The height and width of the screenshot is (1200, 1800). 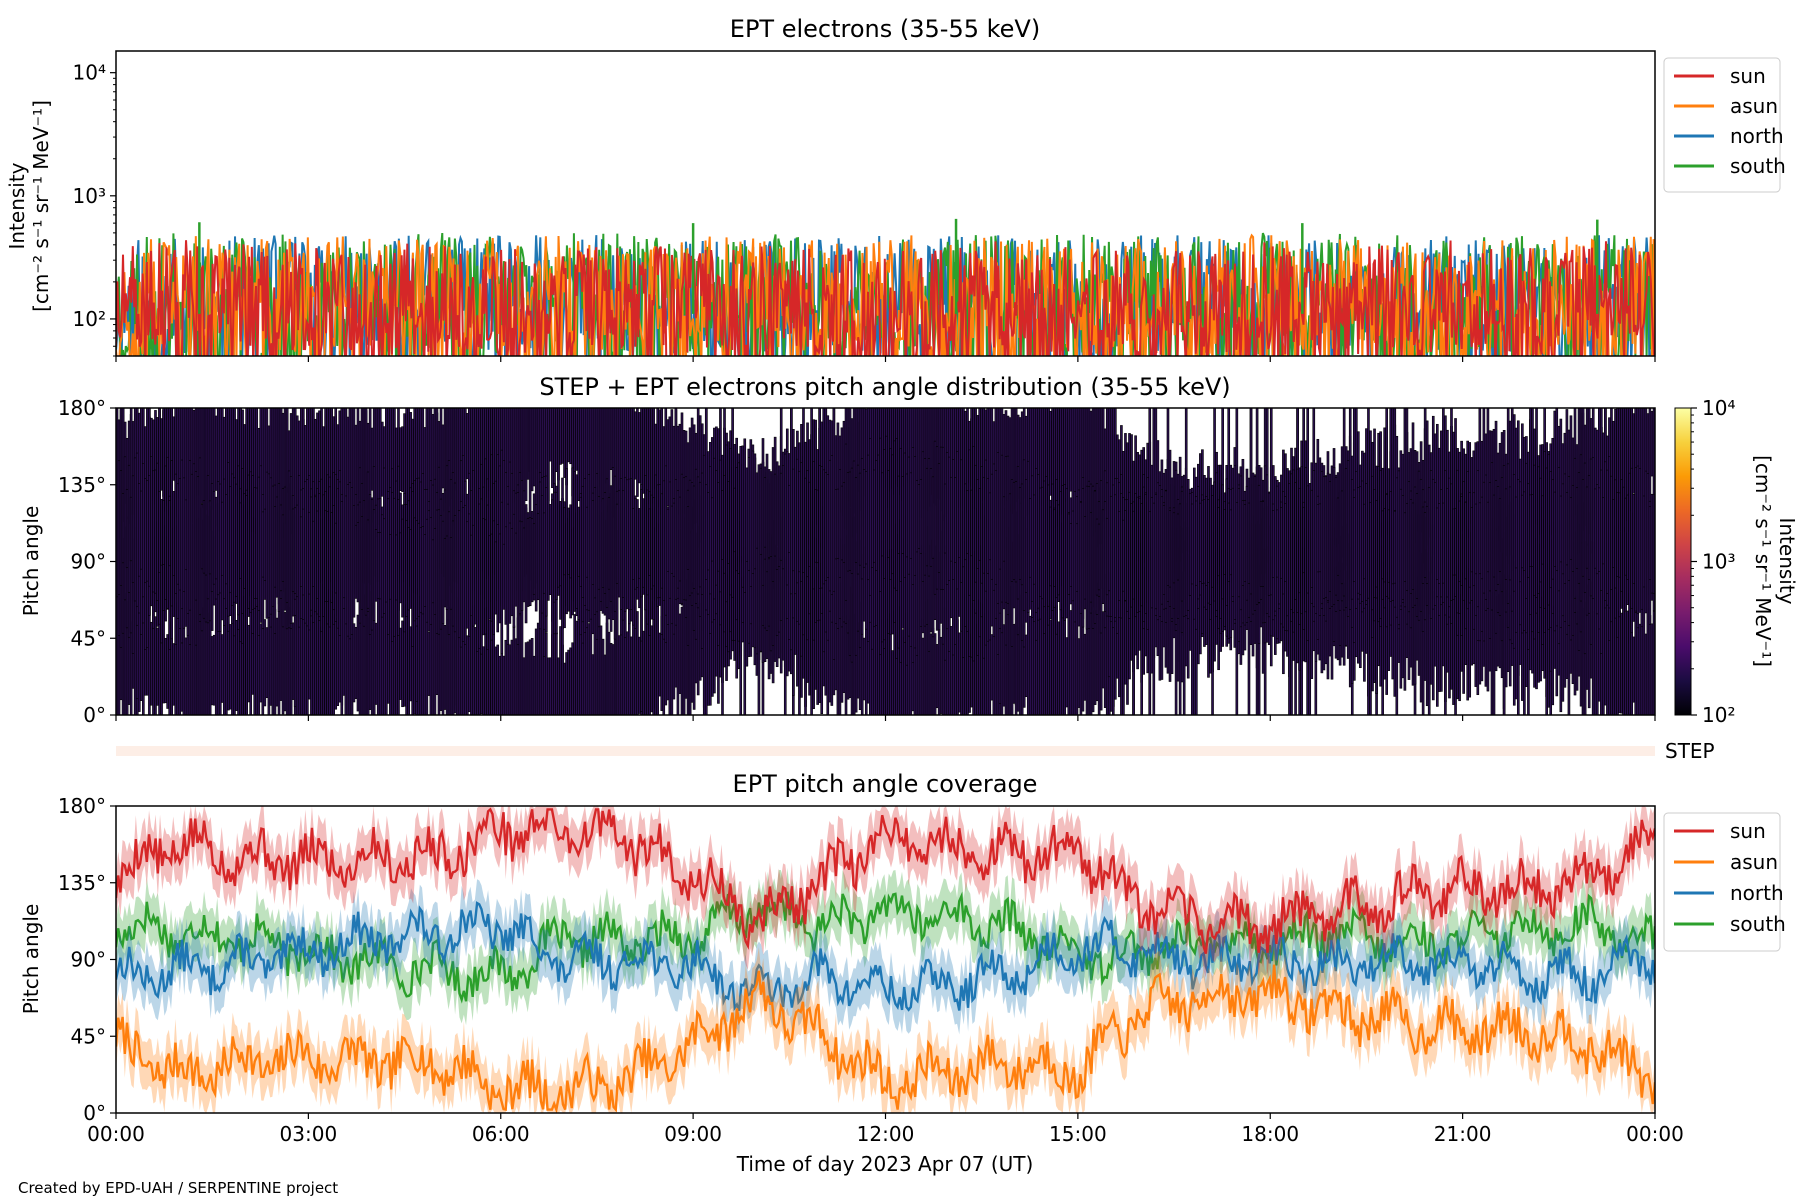 I want to click on y-tick-label: 90°, so click(x=88, y=562).